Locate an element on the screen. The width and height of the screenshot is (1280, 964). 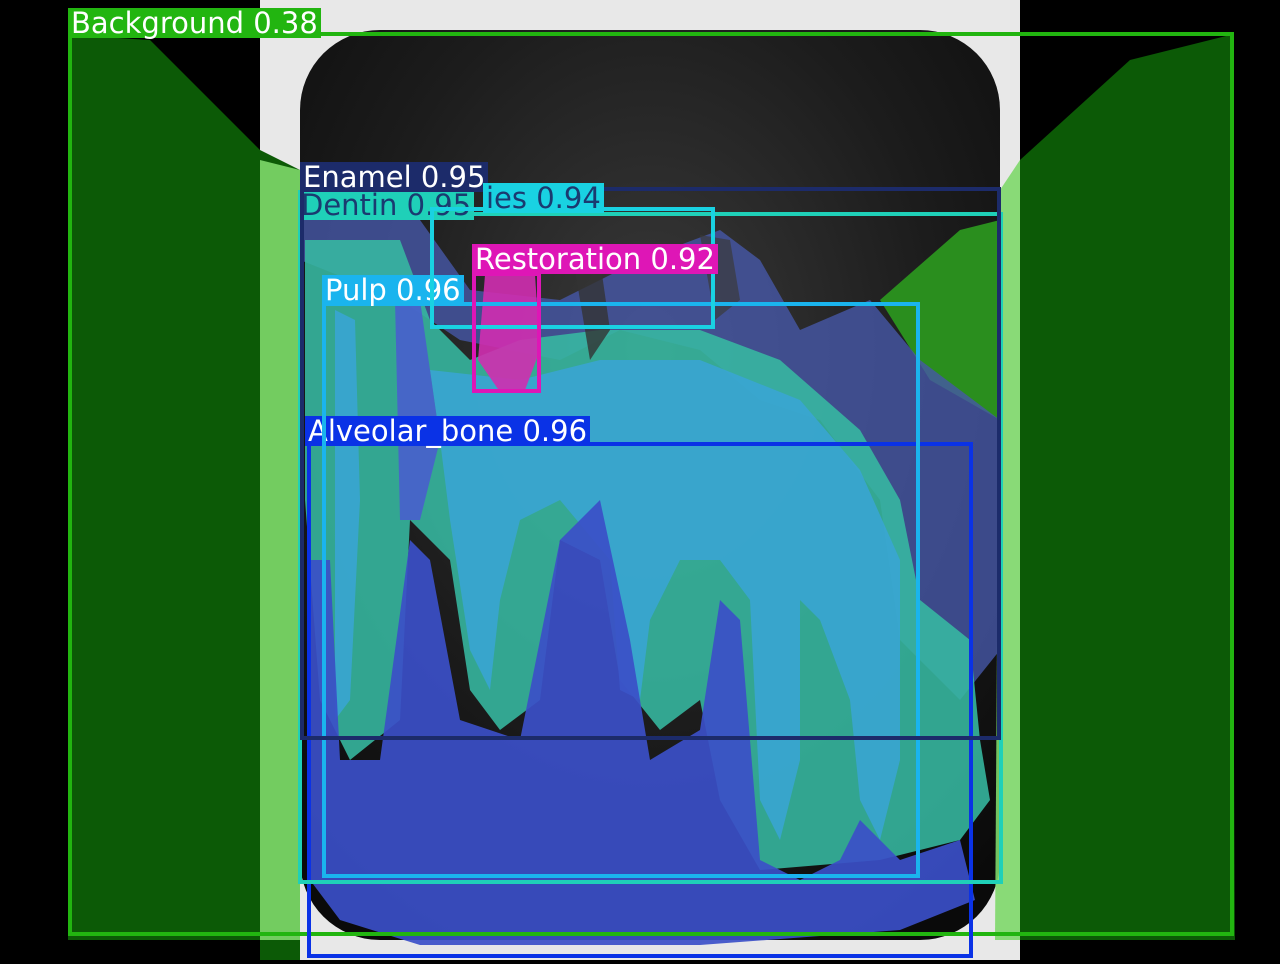
restoration-label: Restoration 0.92 is located at coordinates (595, 259).